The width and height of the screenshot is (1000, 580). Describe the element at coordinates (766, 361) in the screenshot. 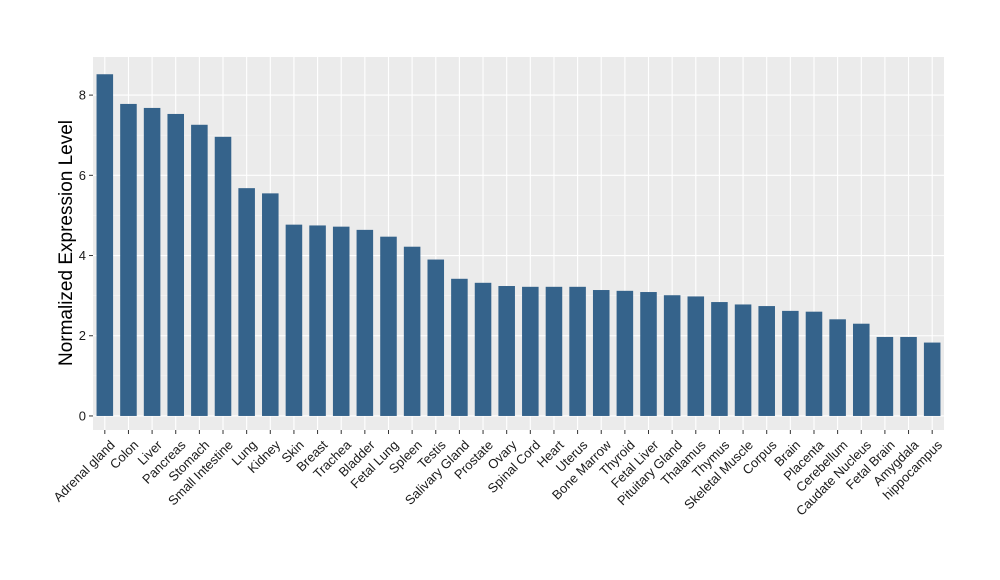

I see `bar-corpus` at that location.